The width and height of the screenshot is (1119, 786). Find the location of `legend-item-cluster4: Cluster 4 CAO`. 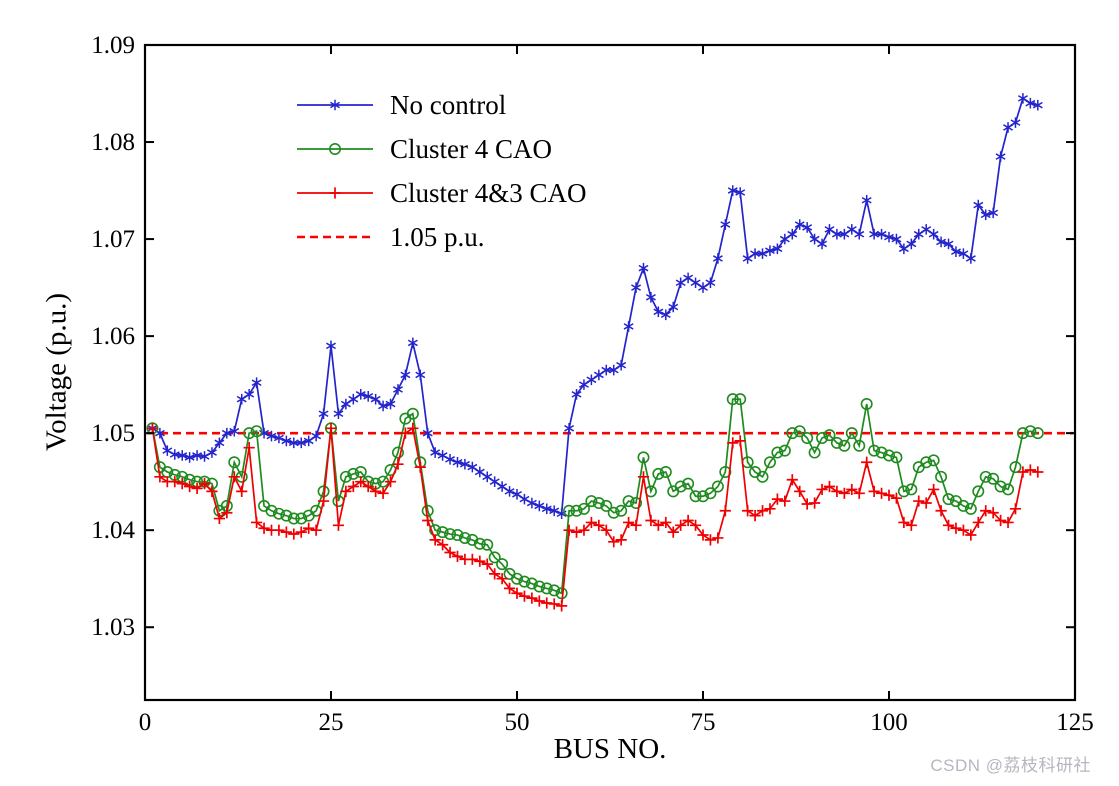

legend-item-cluster4: Cluster 4 CAO is located at coordinates (441, 149).